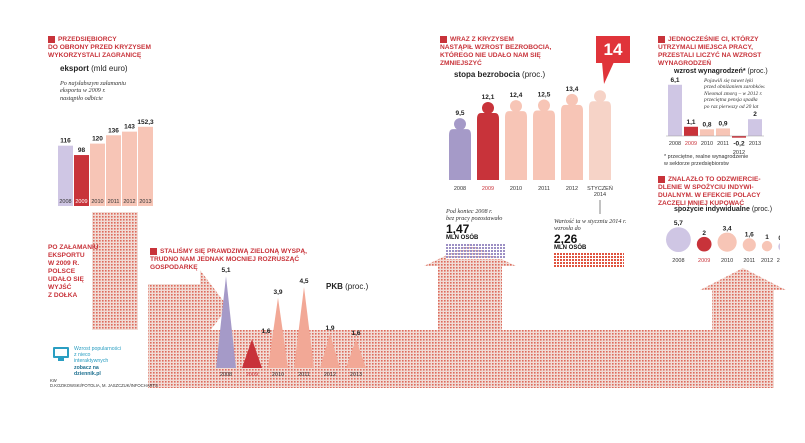 This screenshot has height=443, width=805. What do you see at coordinates (678, 223) in the screenshot?
I see `consumption-value-label: 5,7` at bounding box center [678, 223].